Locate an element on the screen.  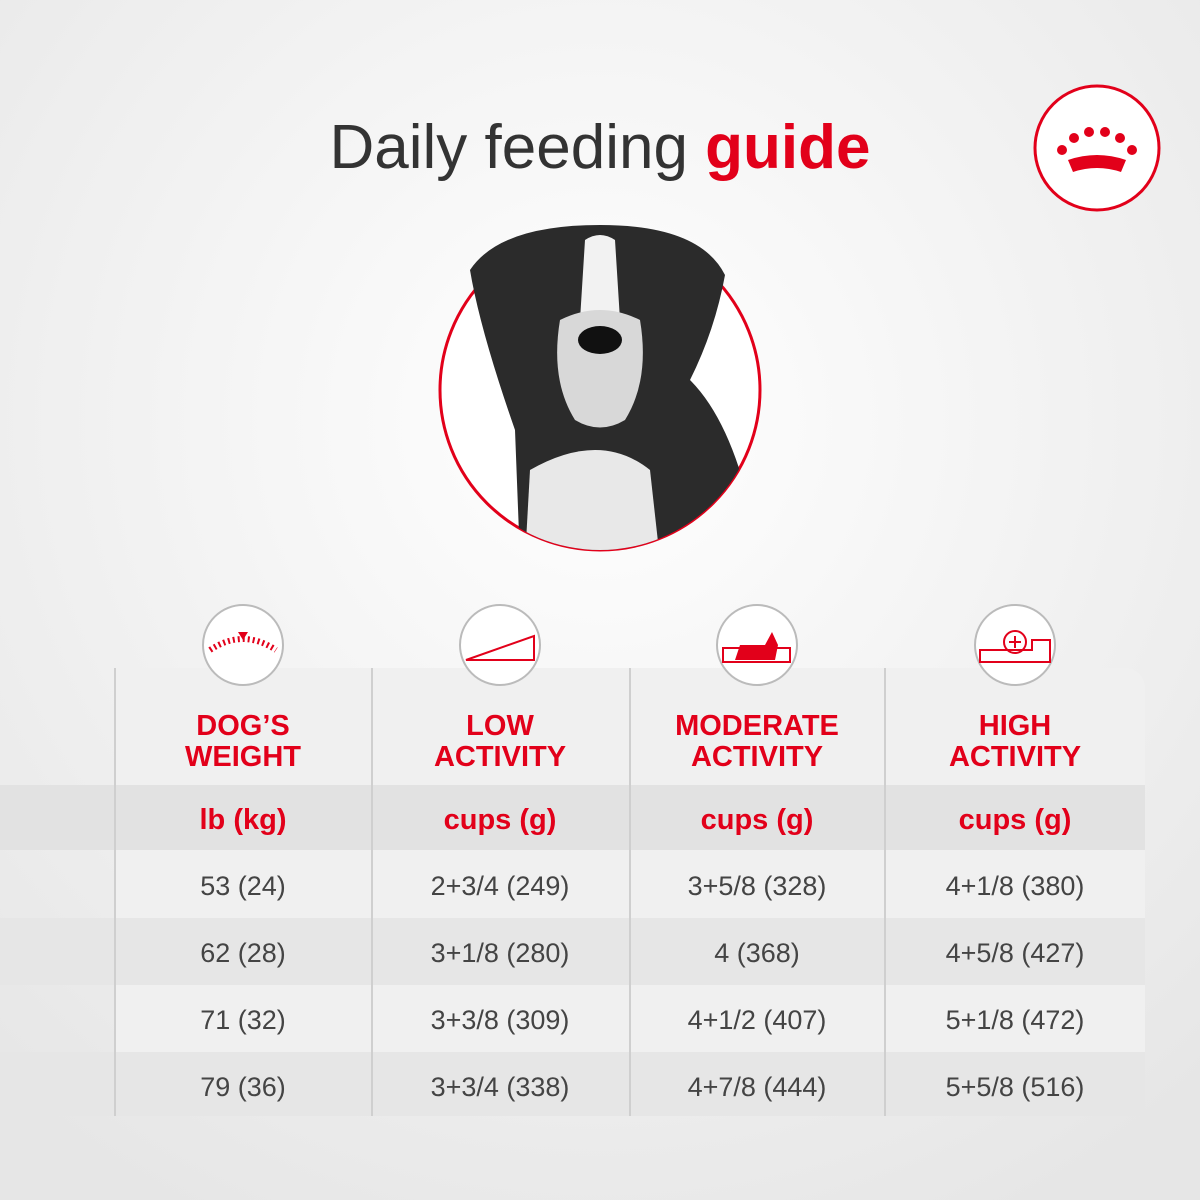
unit-label: lb (kg) is located at coordinates (243, 820).